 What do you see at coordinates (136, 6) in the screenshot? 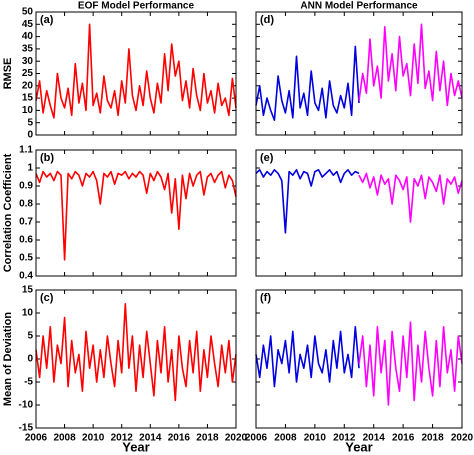
I see `panel-title: EOF Model Performance` at bounding box center [136, 6].